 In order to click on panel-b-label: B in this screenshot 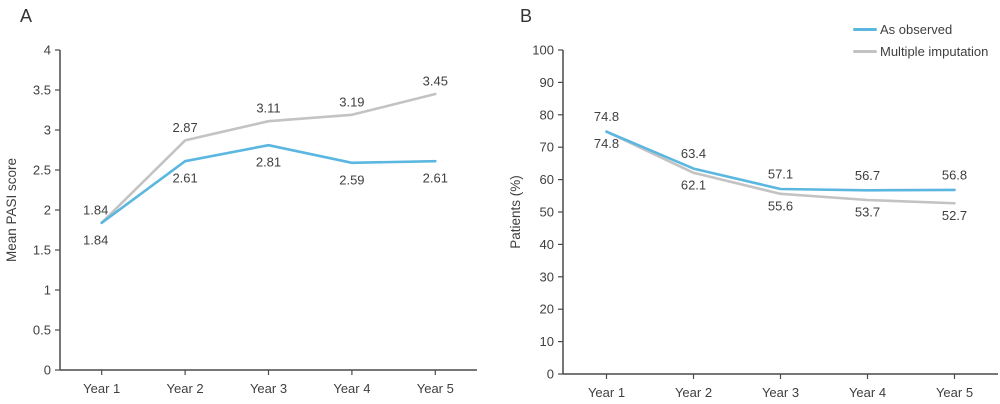, I will do `click(526, 16)`.